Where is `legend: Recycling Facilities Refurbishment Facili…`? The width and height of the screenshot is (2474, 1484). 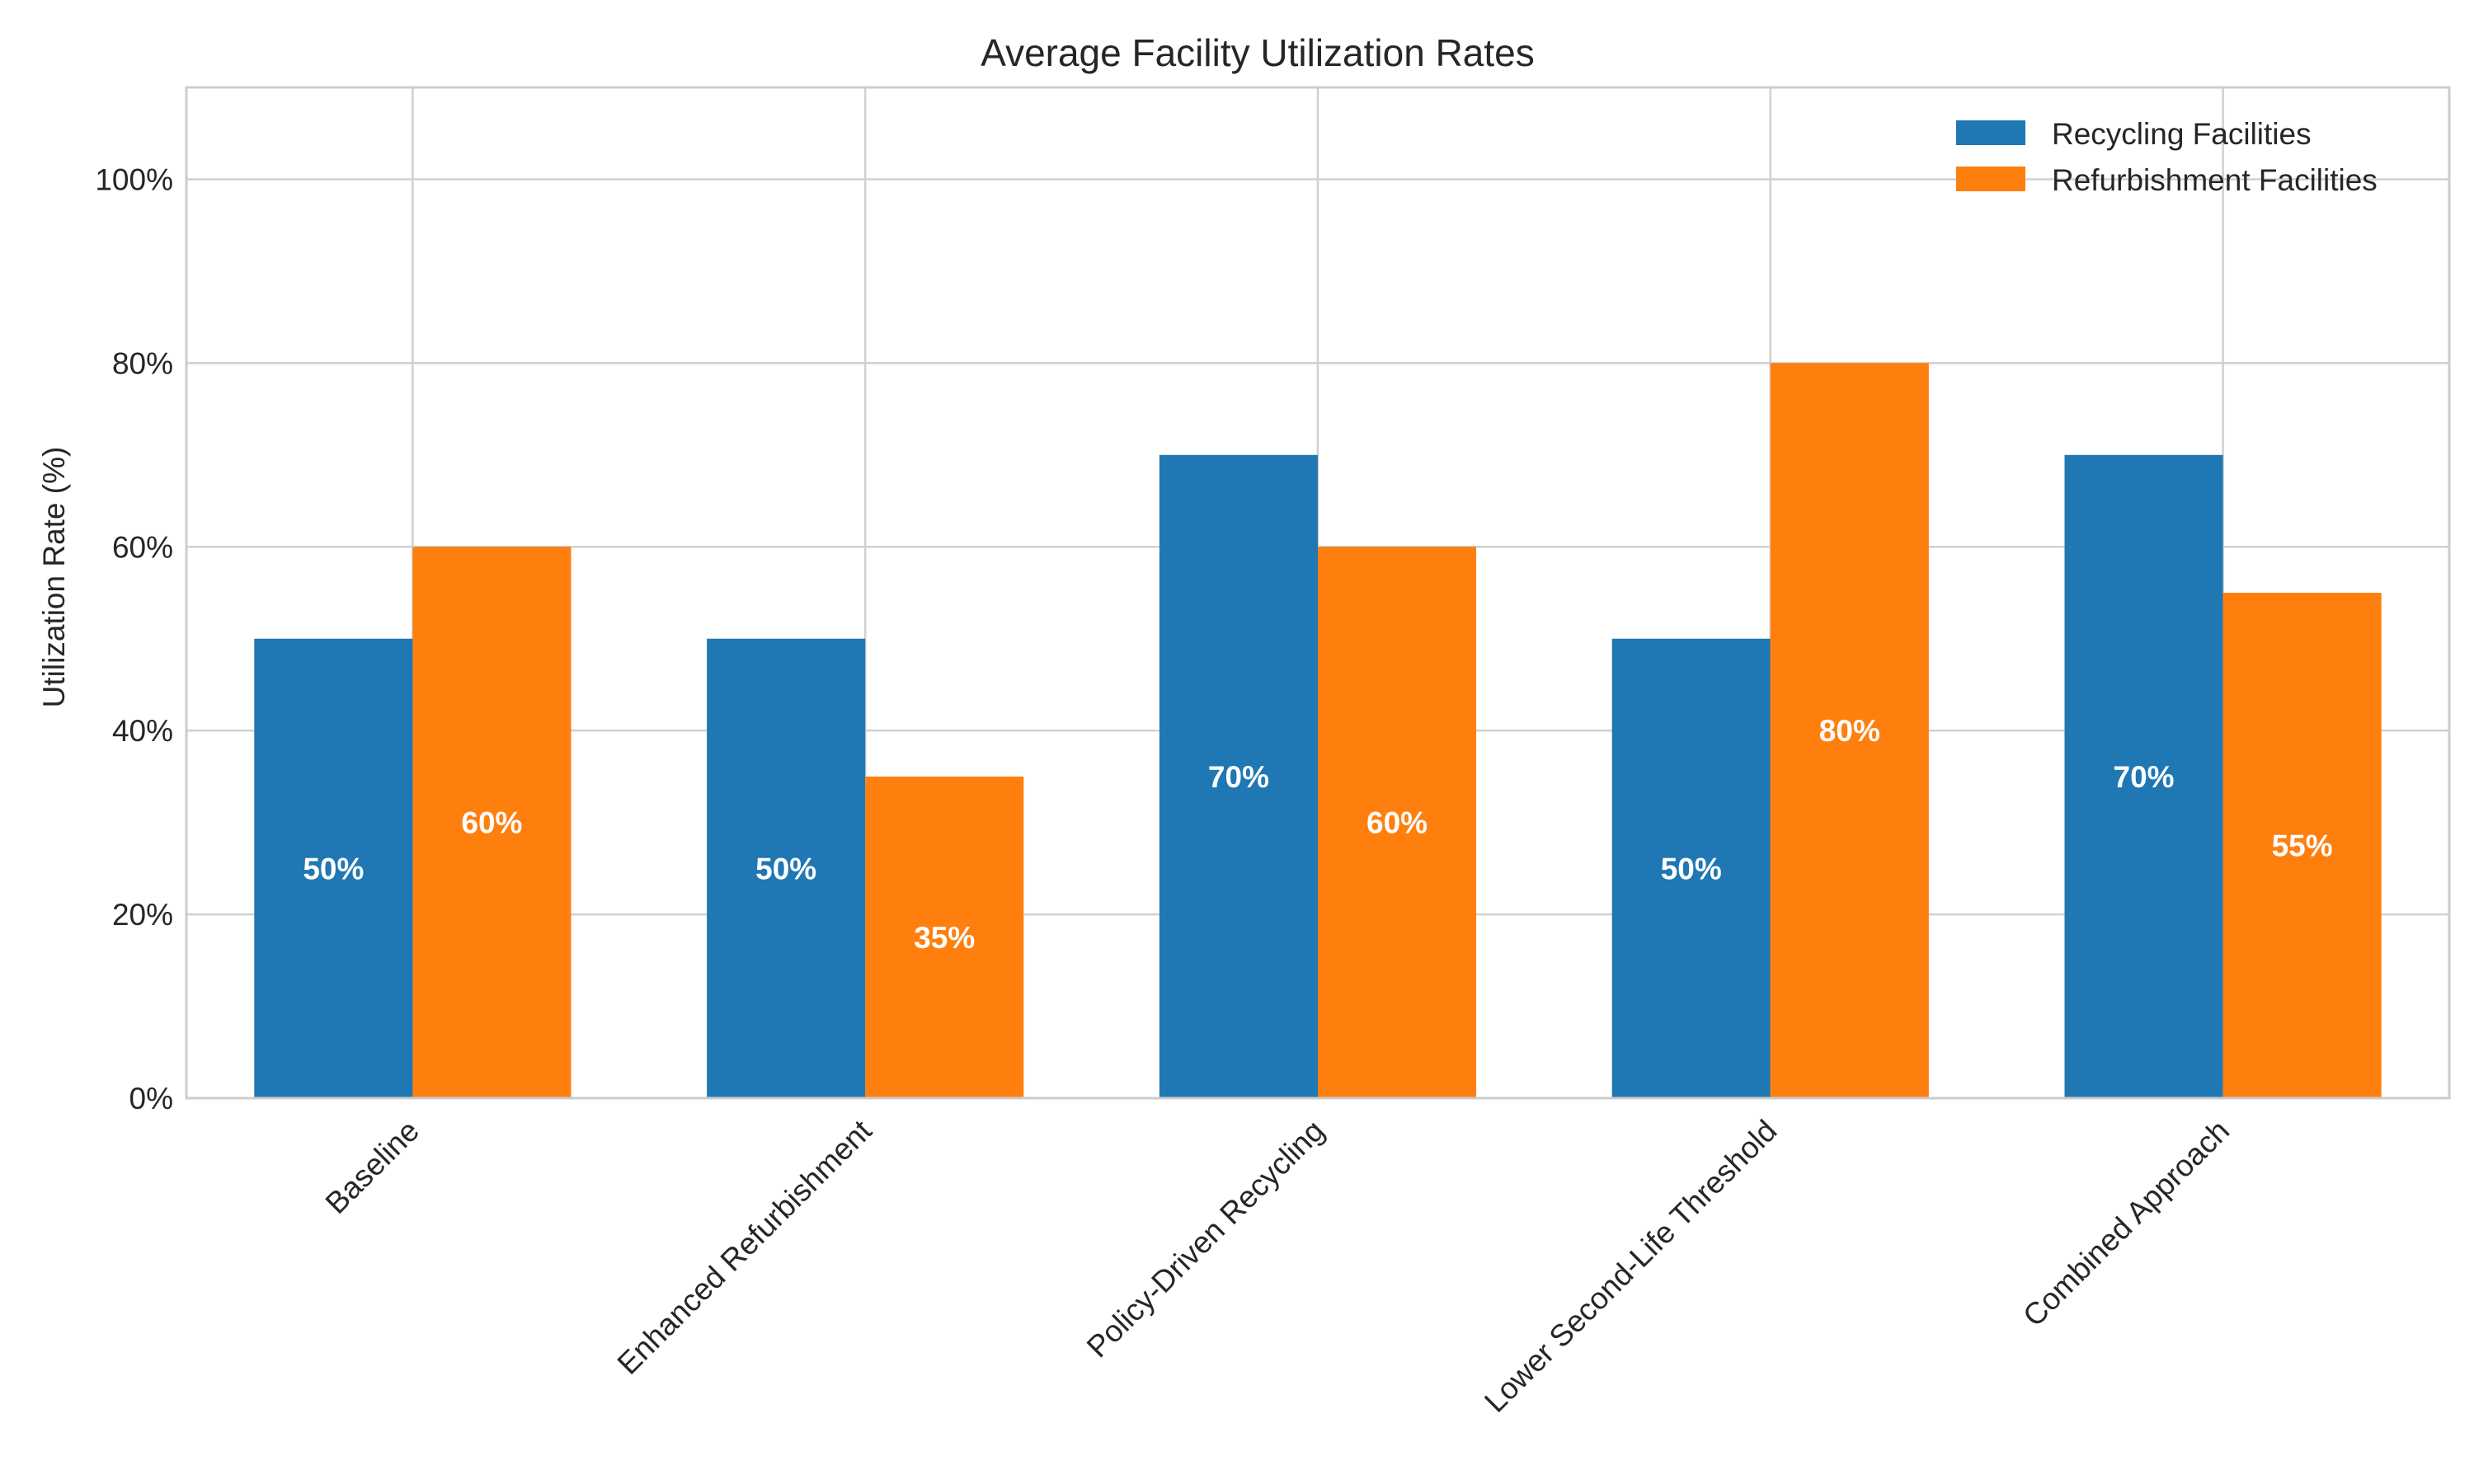
legend: Recycling Facilities Refurbishment Facili… is located at coordinates (2167, 157).